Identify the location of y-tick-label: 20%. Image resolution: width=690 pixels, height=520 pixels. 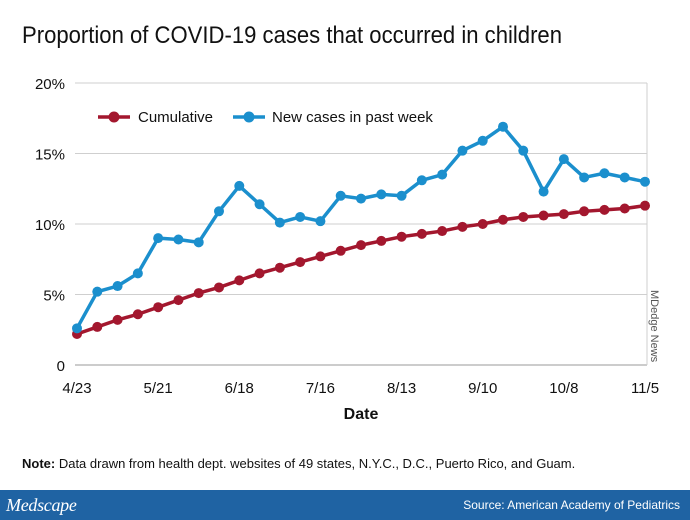
(50, 84).